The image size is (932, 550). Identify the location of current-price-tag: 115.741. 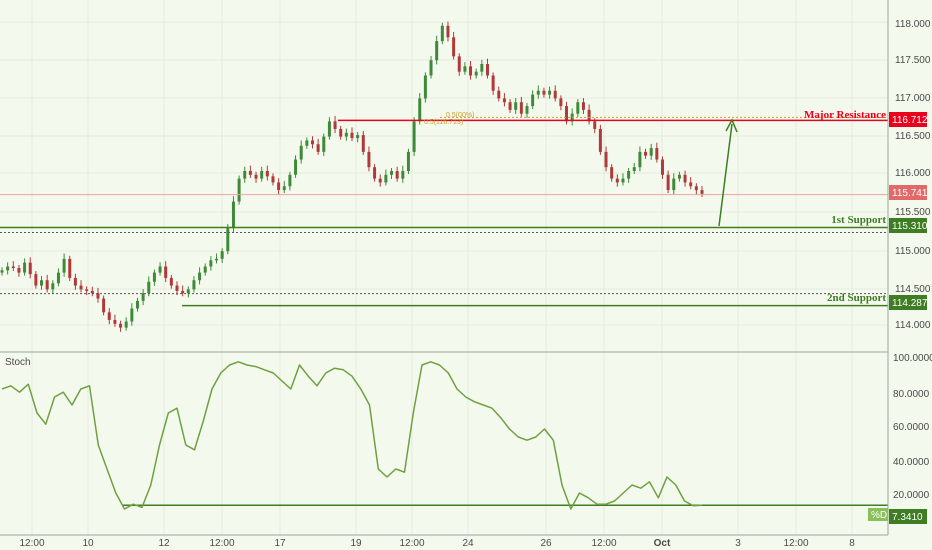
(908, 192).